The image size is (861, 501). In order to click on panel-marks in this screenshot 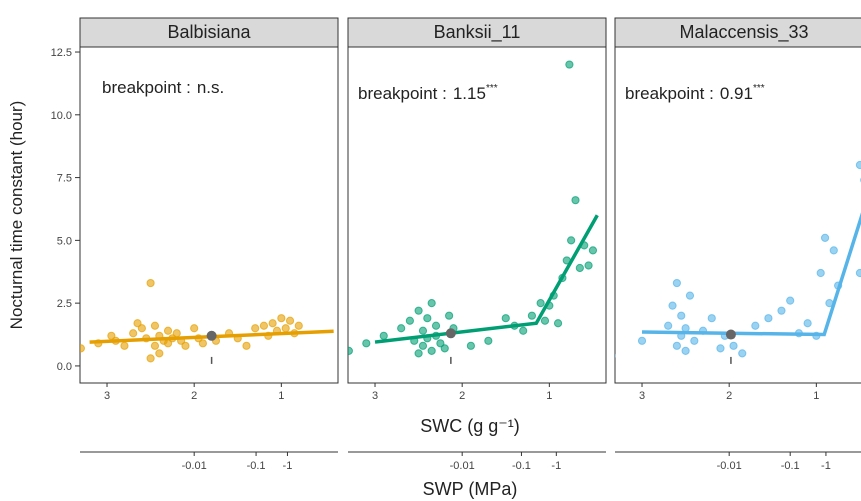, I will do `click(738, 262)`.